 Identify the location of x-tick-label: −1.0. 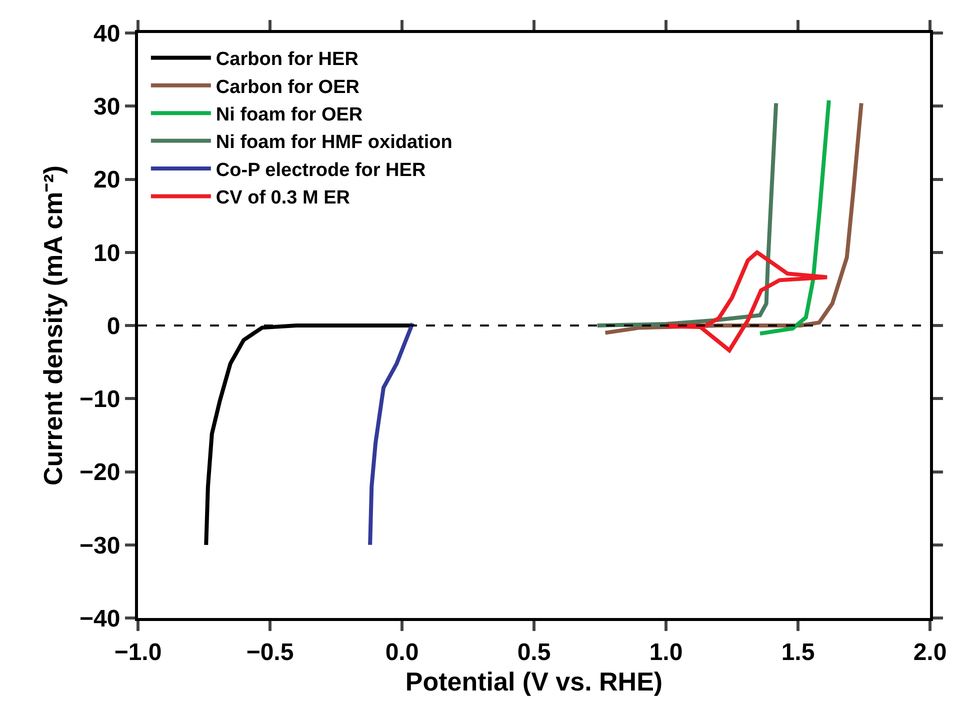
(138, 652).